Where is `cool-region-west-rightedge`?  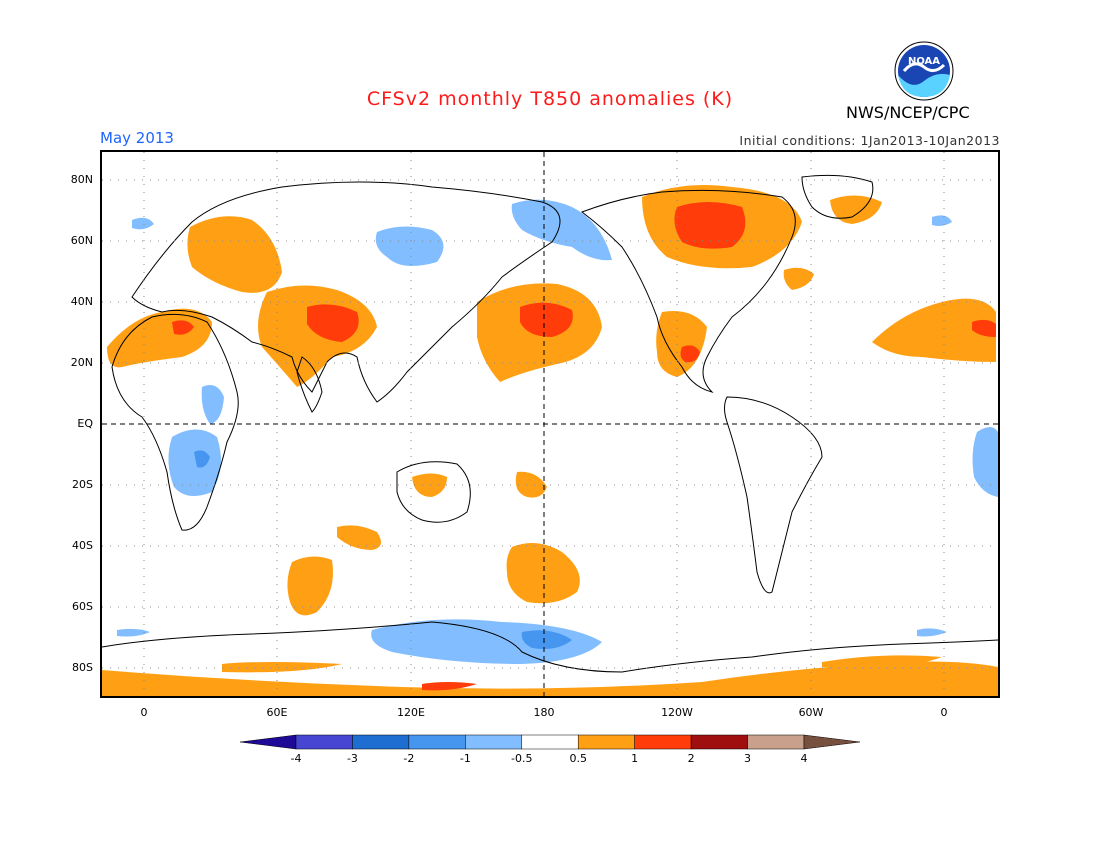
cool-region-west-rightedge is located at coordinates (985, 462).